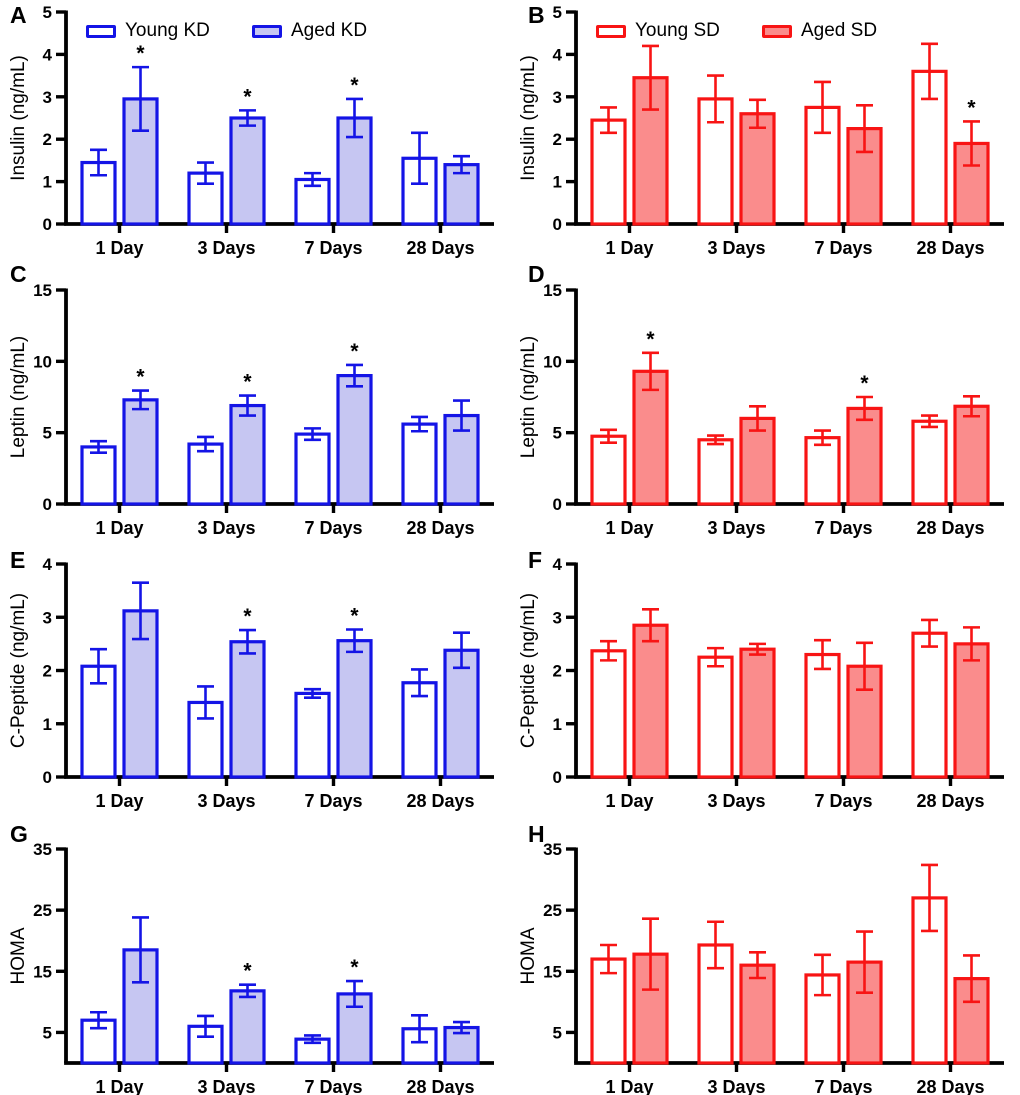 Image resolution: width=1020 pixels, height=1095 pixels. What do you see at coordinates (148, 31) in the screenshot?
I see `legend-item-young-kd: Young KD` at bounding box center [148, 31].